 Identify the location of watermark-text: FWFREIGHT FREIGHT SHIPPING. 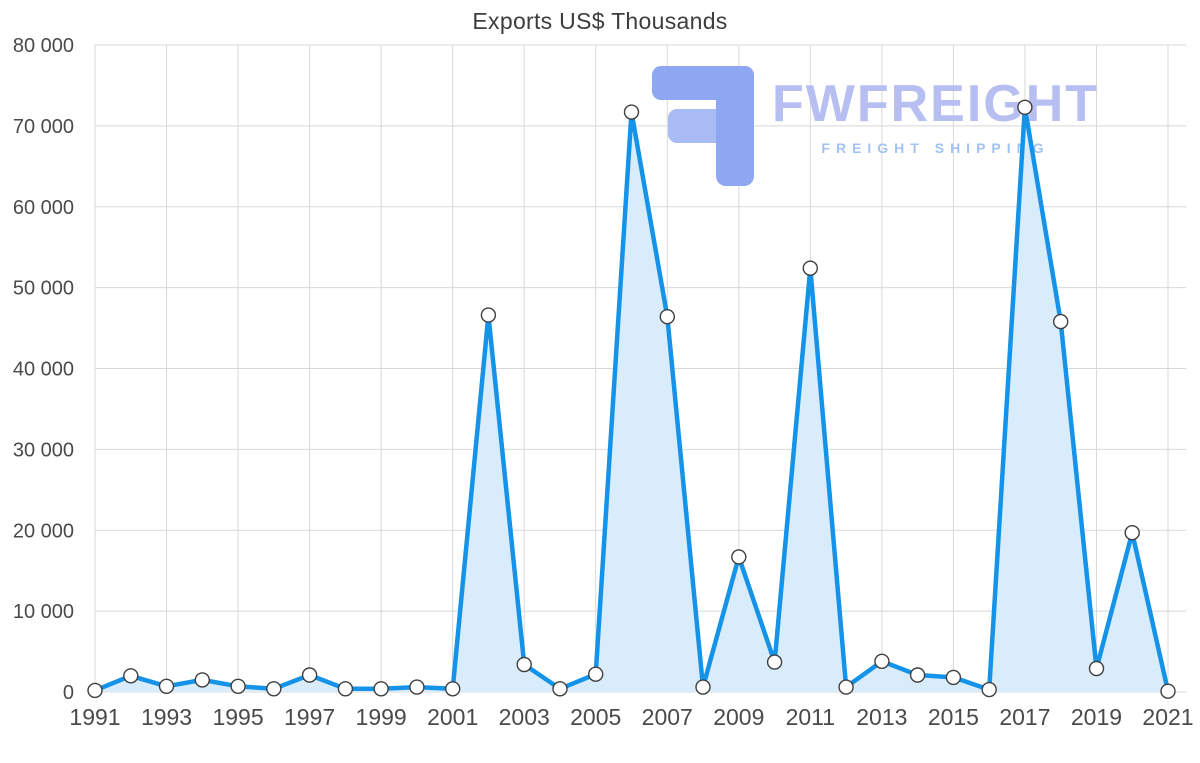
(935, 111).